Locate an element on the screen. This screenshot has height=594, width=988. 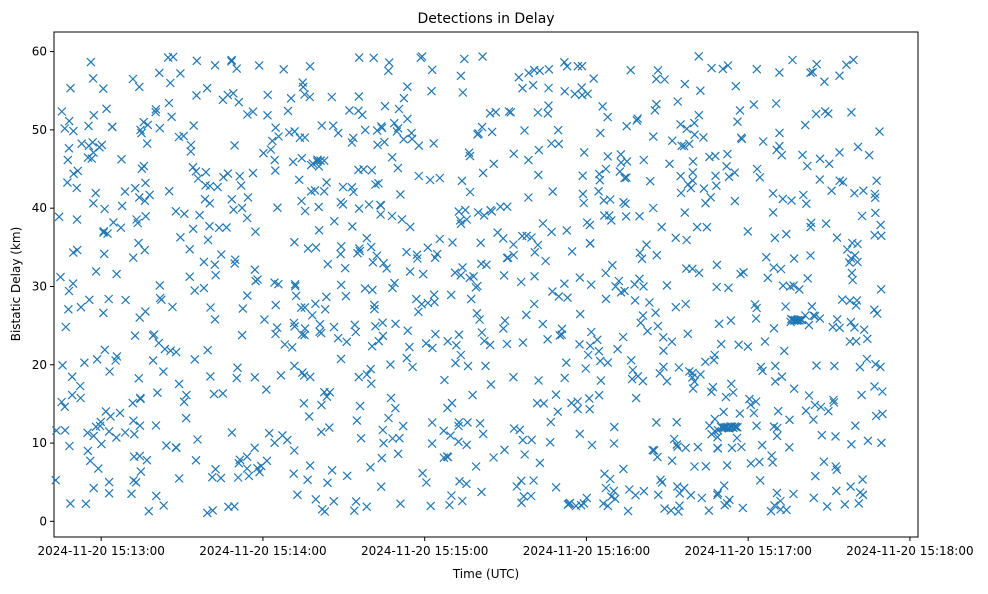
y-tick-label: 50 is located at coordinates (39, 130).